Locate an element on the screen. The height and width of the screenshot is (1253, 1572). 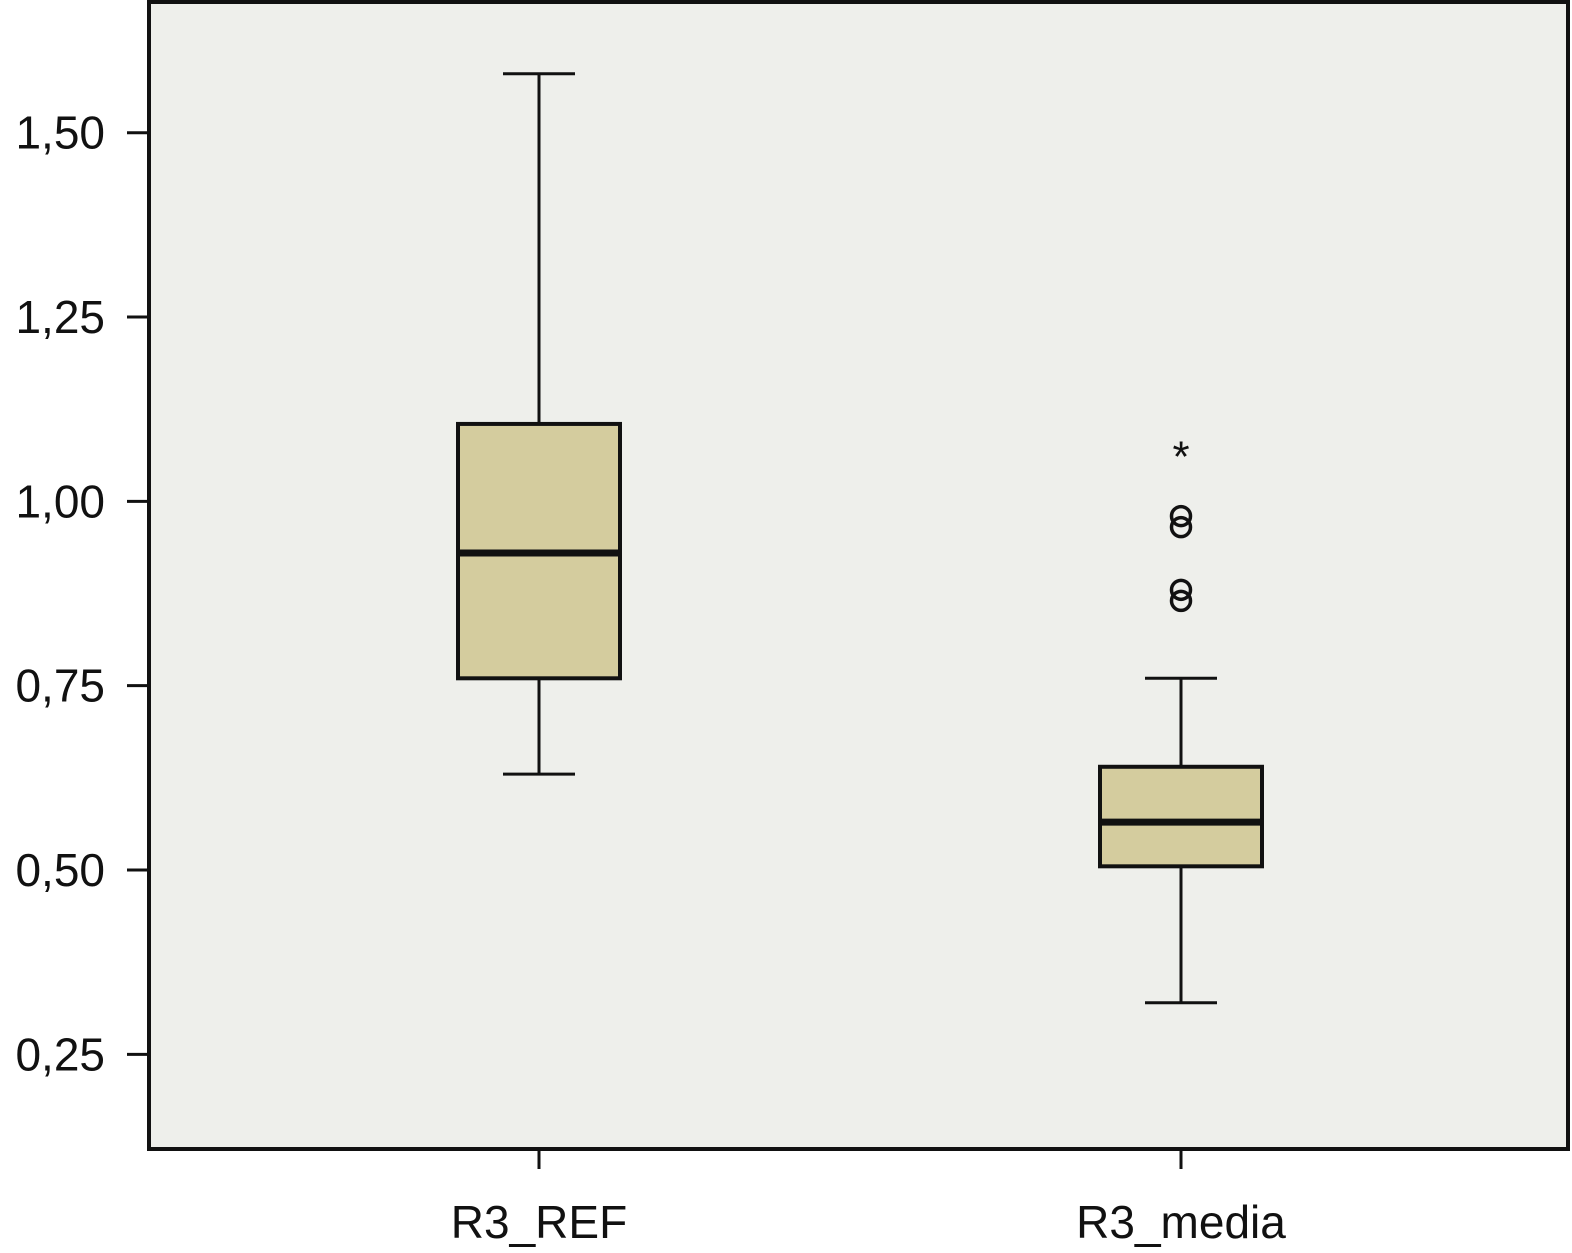
y-tick-label: 1,00 is located at coordinates (60, 501).